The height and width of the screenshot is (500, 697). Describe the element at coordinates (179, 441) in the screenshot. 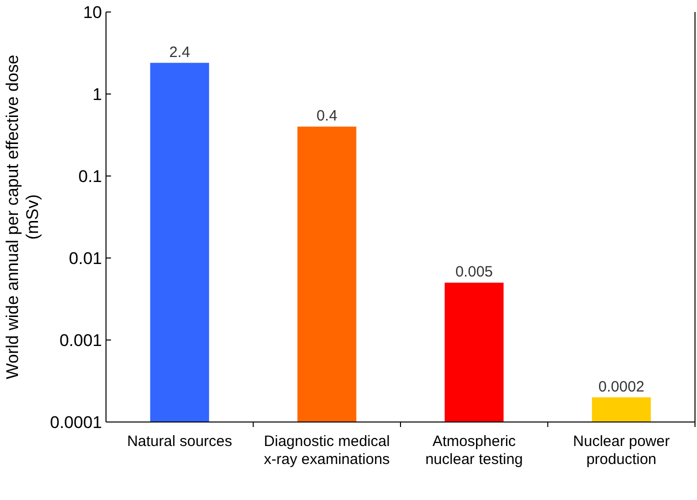

I see `x-tick-label: Natural sources` at that location.